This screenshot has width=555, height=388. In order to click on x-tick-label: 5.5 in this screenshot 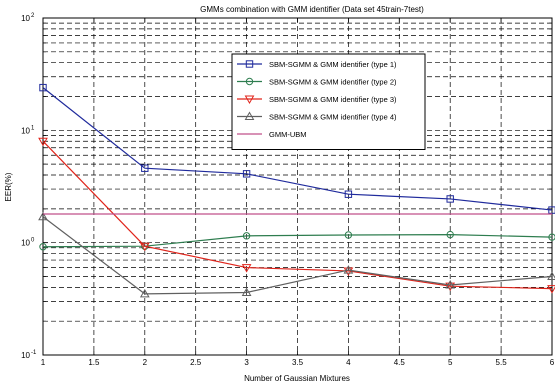, I will do `click(502, 362)`.